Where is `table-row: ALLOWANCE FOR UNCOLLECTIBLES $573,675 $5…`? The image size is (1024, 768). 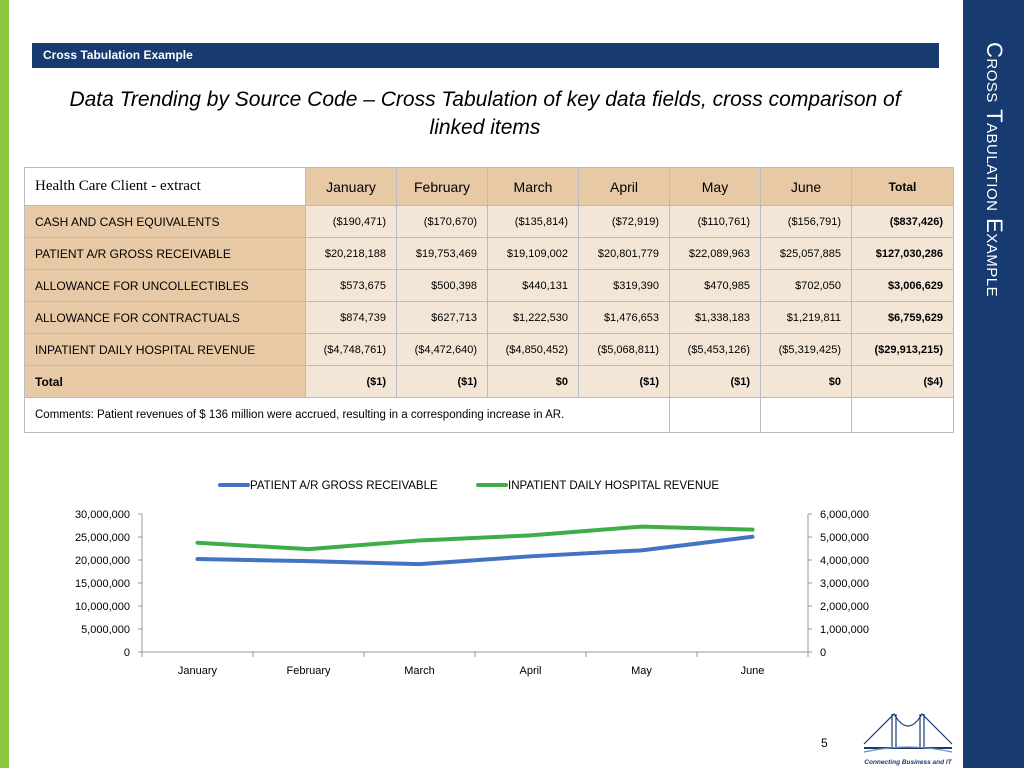 table-row: ALLOWANCE FOR UNCOLLECTIBLES $573,675 $5… is located at coordinates (489, 285).